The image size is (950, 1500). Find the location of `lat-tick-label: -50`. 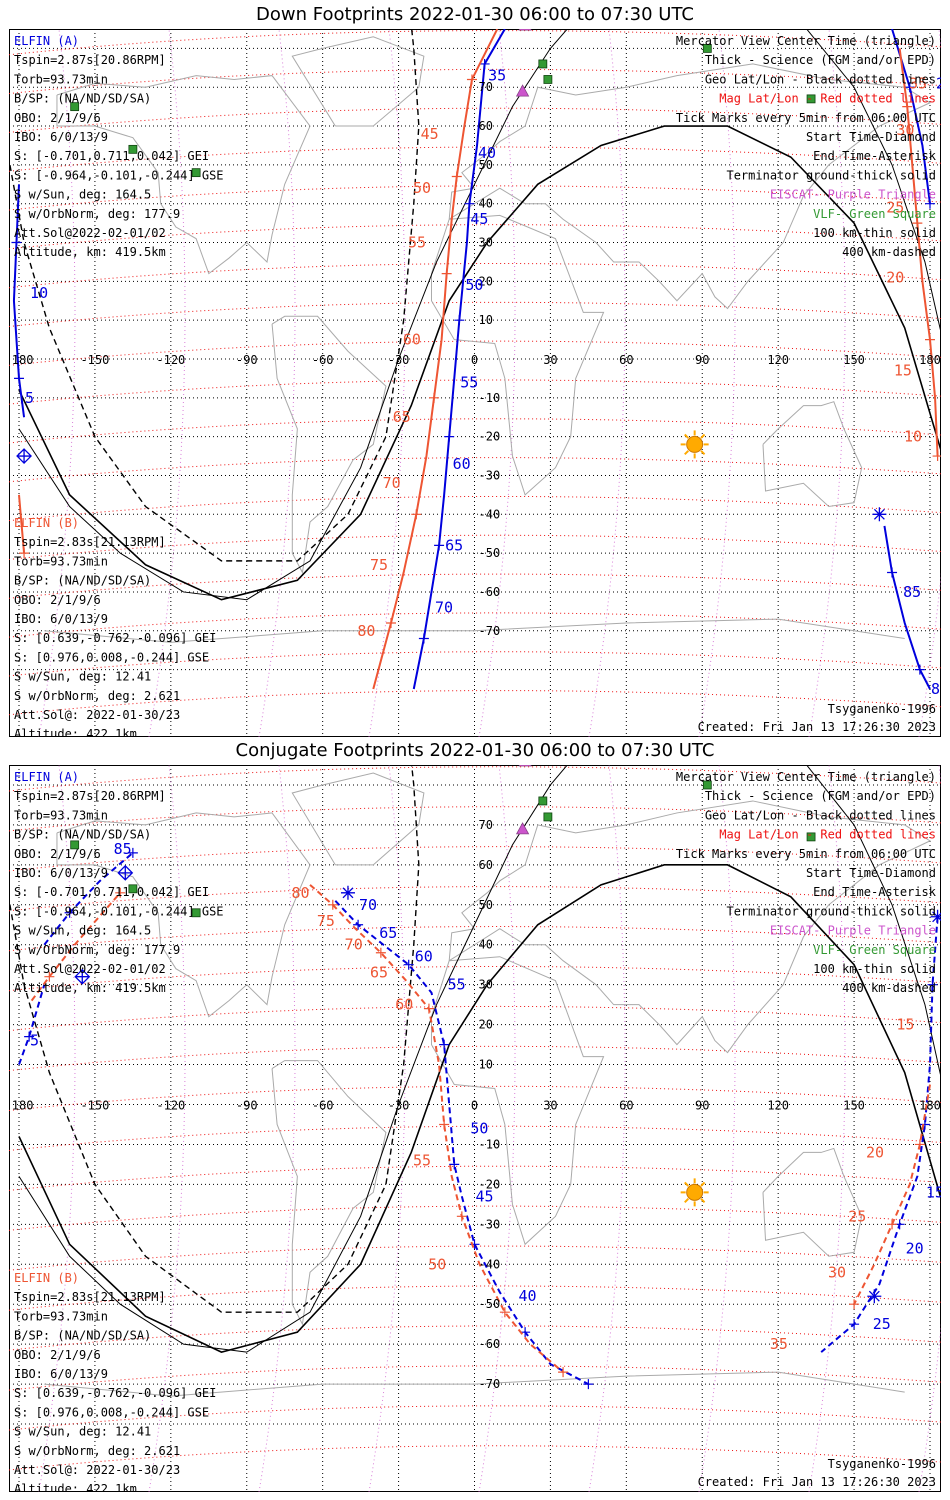

lat-tick-label: -50 is located at coordinates (490, 1304).